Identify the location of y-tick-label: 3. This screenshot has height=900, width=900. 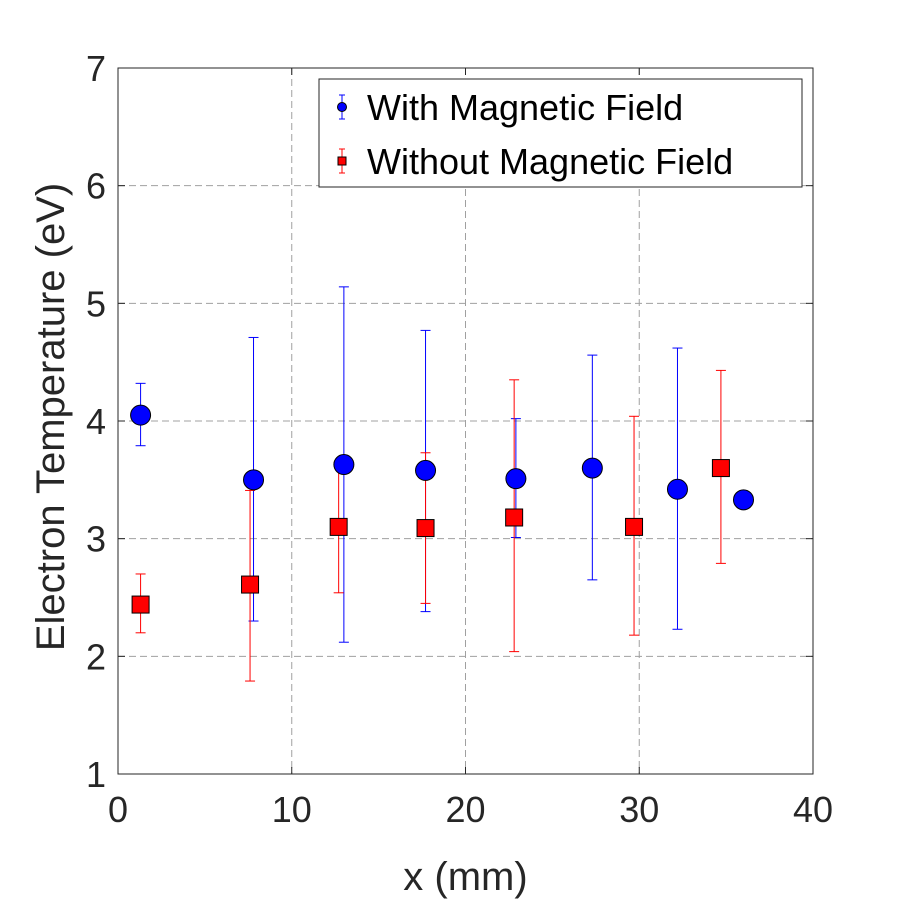
(96, 539).